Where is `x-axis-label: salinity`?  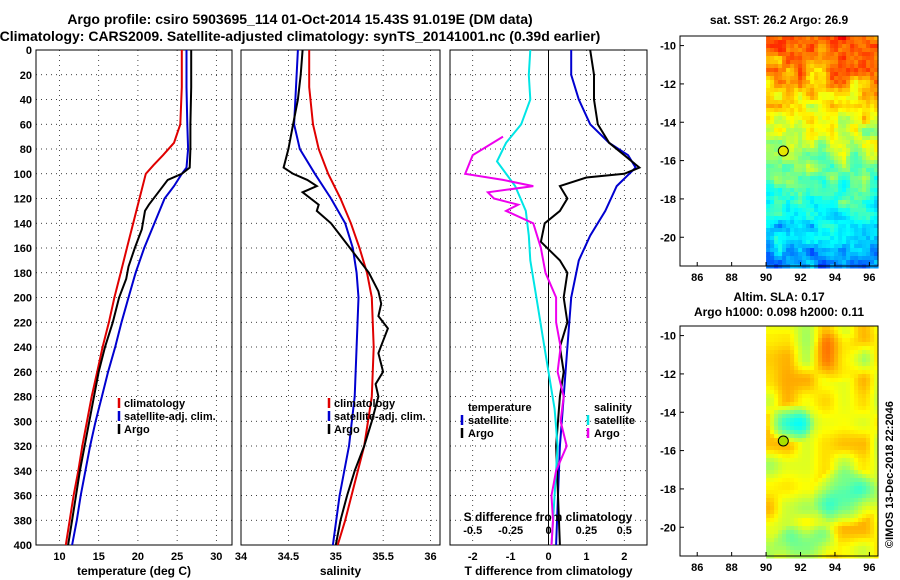 x-axis-label: salinity is located at coordinates (341, 571).